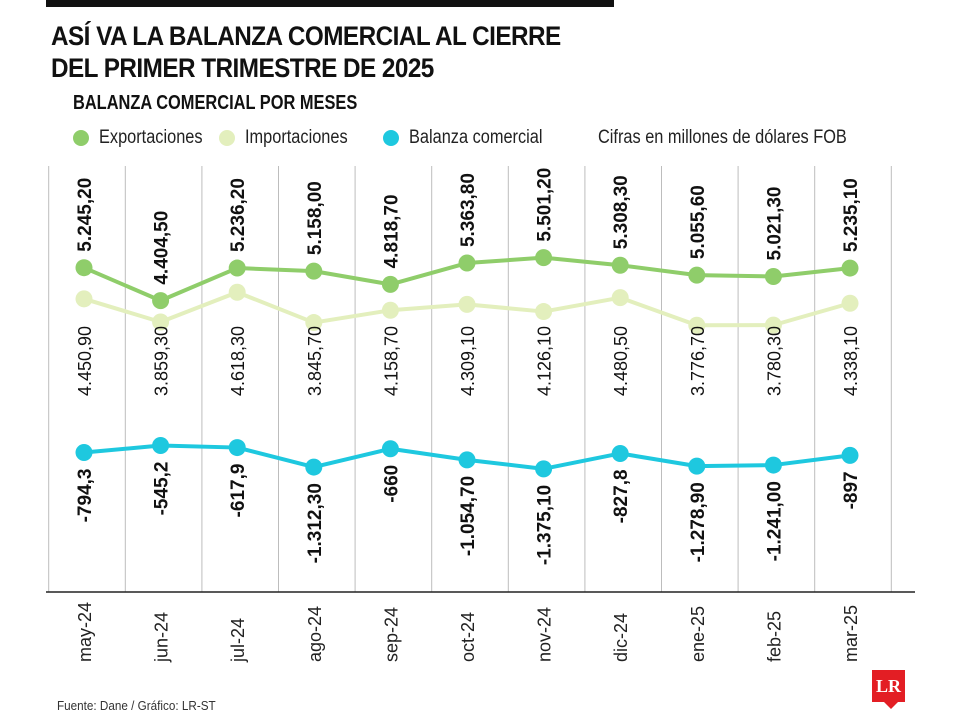 The height and width of the screenshot is (720, 960). Describe the element at coordinates (545, 525) in the screenshot. I see `balance-data-label: -1.375,10` at that location.